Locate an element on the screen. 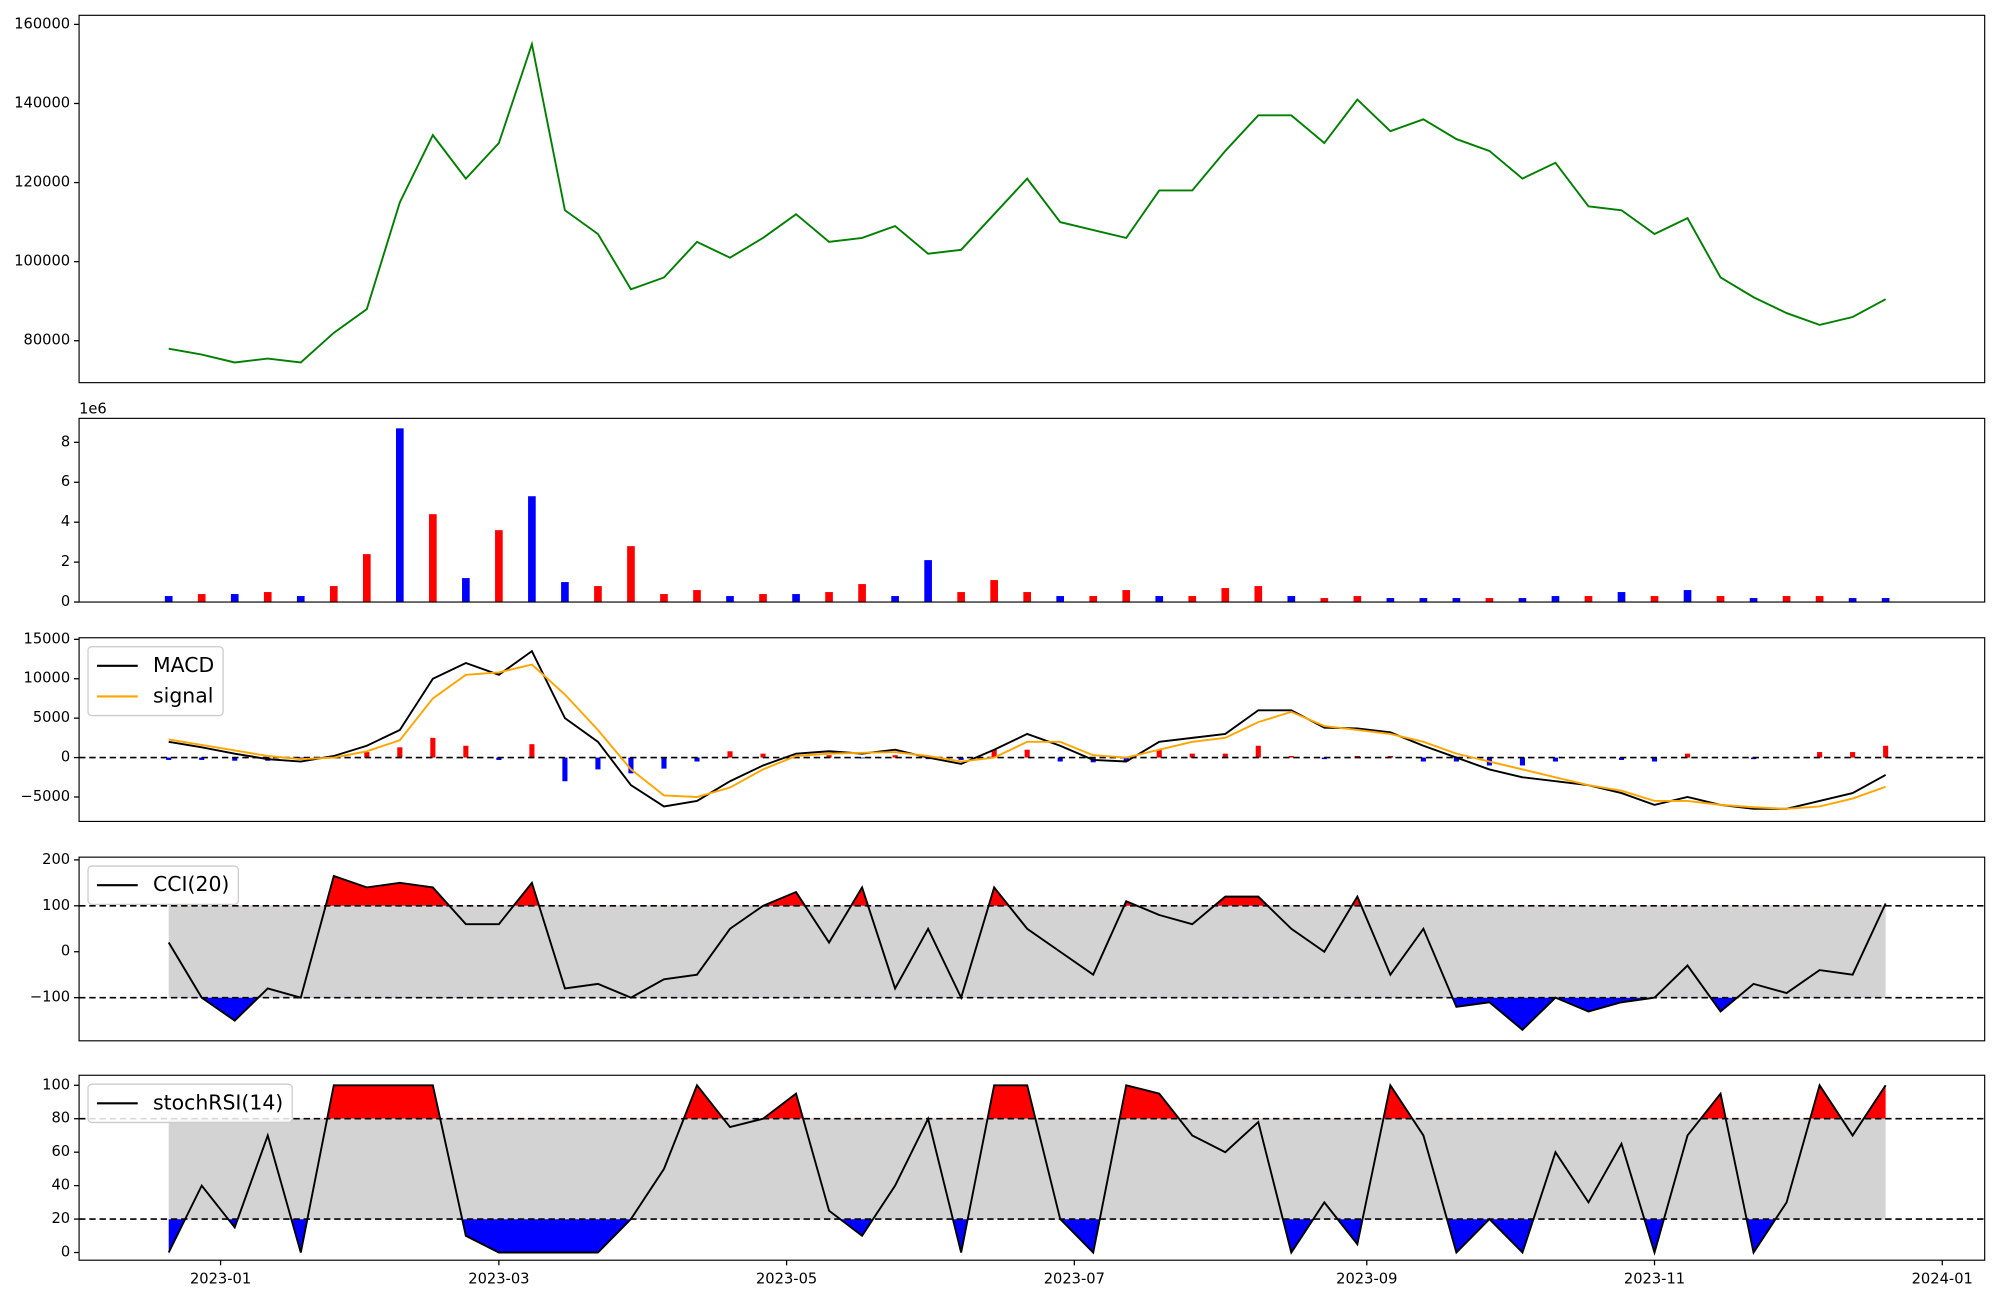 The width and height of the screenshot is (2000, 1300). legend: MACD signal is located at coordinates (155, 681).